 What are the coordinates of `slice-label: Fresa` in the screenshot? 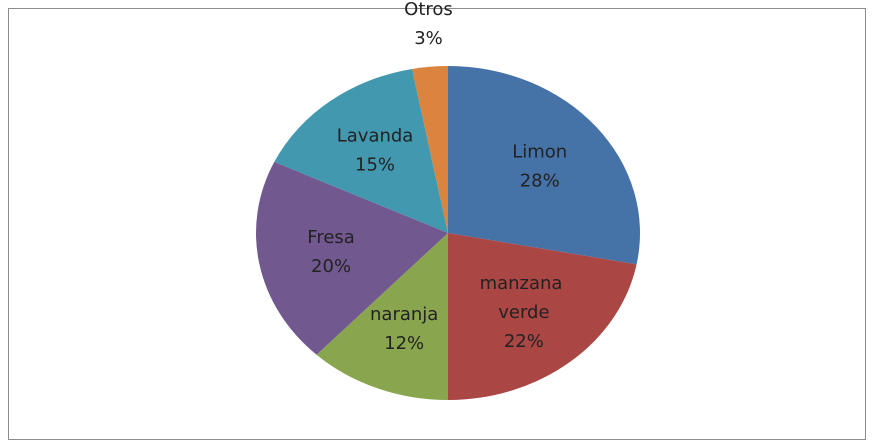 It's located at (331, 237).